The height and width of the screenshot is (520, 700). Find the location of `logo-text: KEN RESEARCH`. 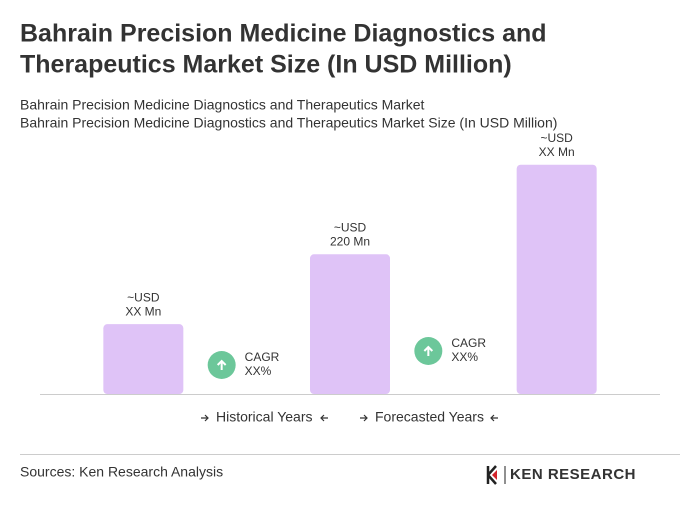

logo-text: KEN RESEARCH is located at coordinates (573, 474).